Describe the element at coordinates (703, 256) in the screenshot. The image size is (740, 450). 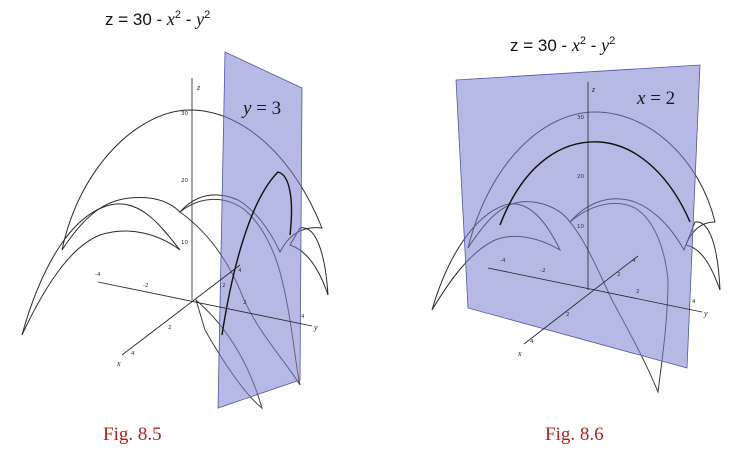
I see `surface-right-wing` at that location.